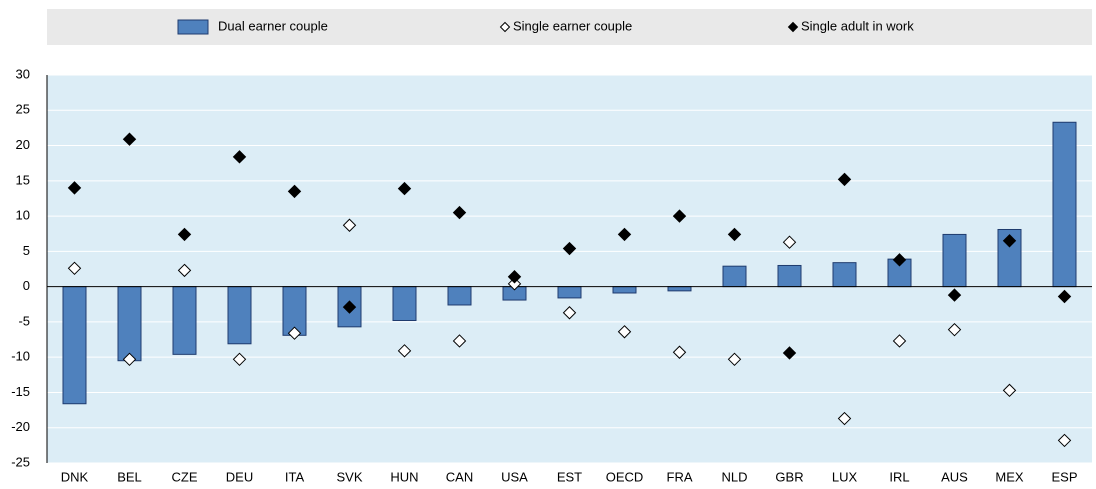 The image size is (1096, 489). What do you see at coordinates (20, 356) in the screenshot?
I see `y-tick-label: -10` at bounding box center [20, 356].